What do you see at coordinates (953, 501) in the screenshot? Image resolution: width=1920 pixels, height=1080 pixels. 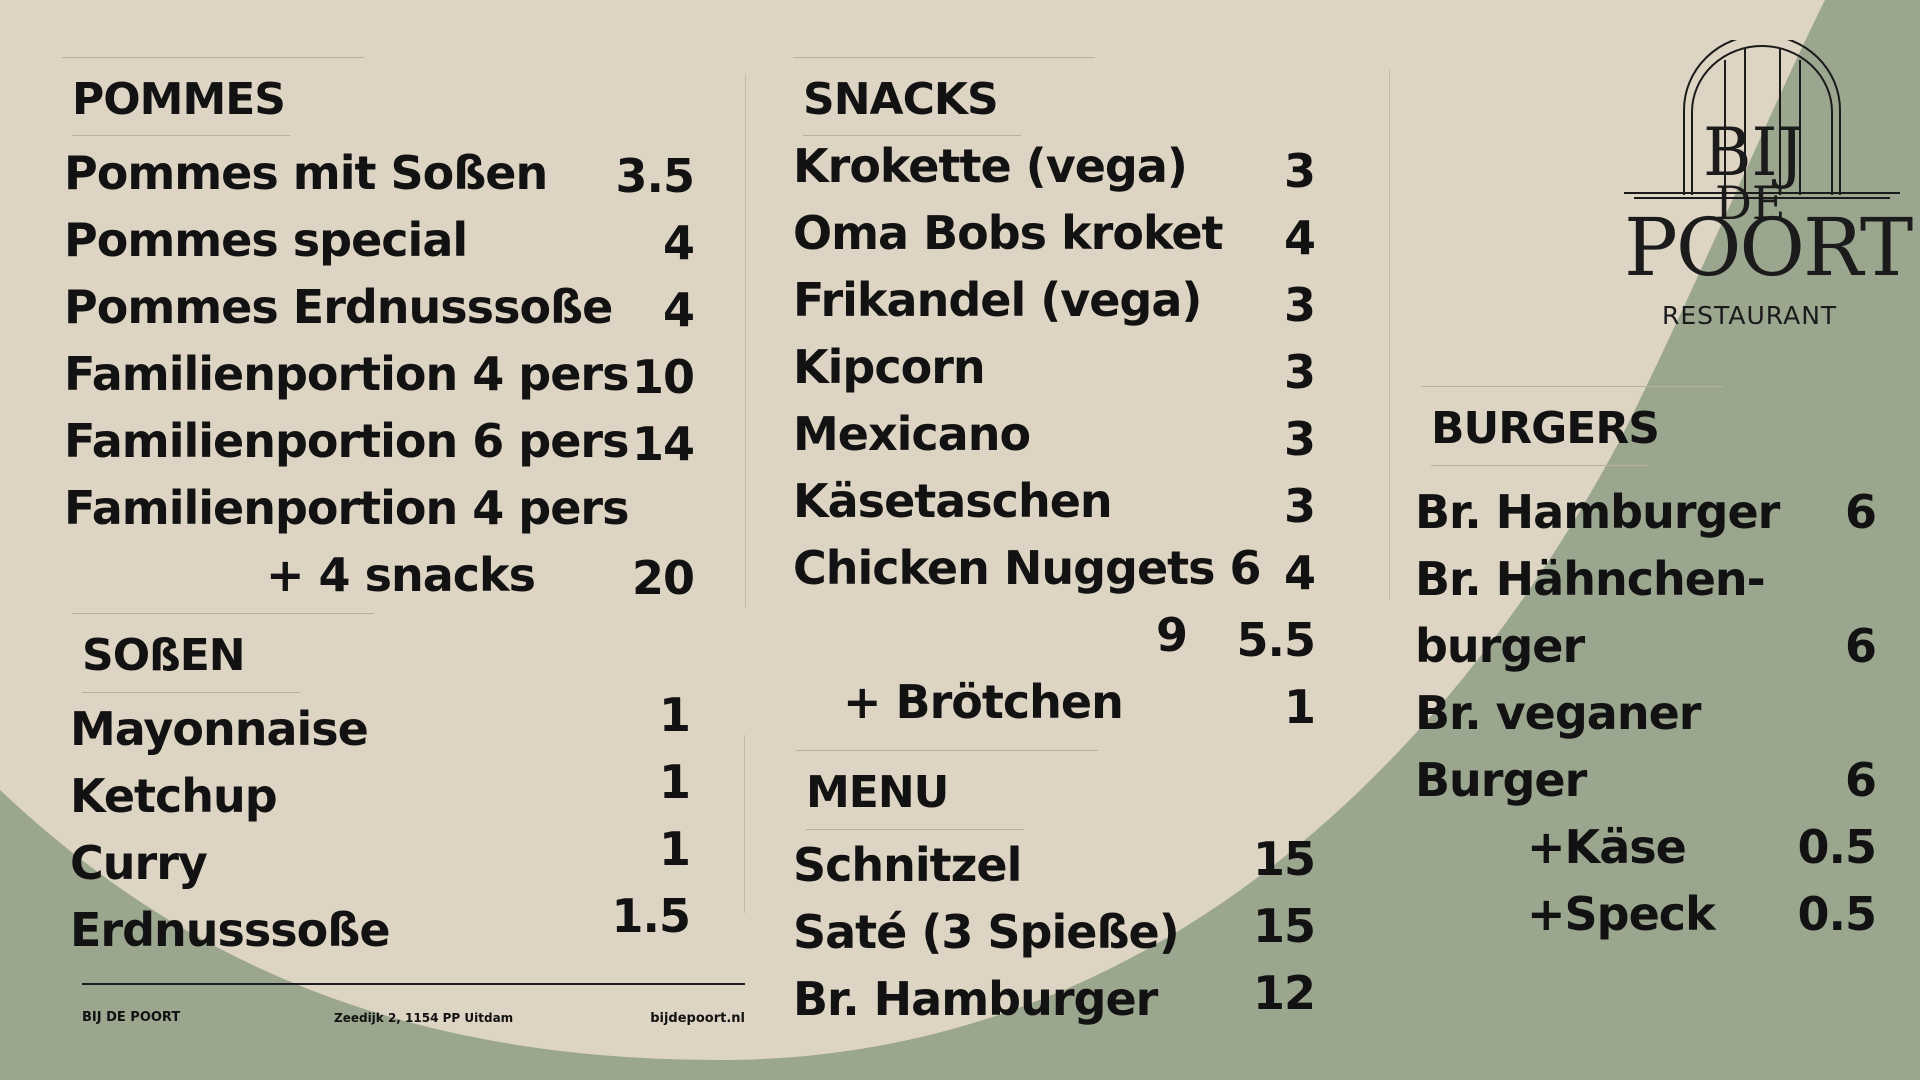 I see `menu-item-name: Käsetaschen` at bounding box center [953, 501].